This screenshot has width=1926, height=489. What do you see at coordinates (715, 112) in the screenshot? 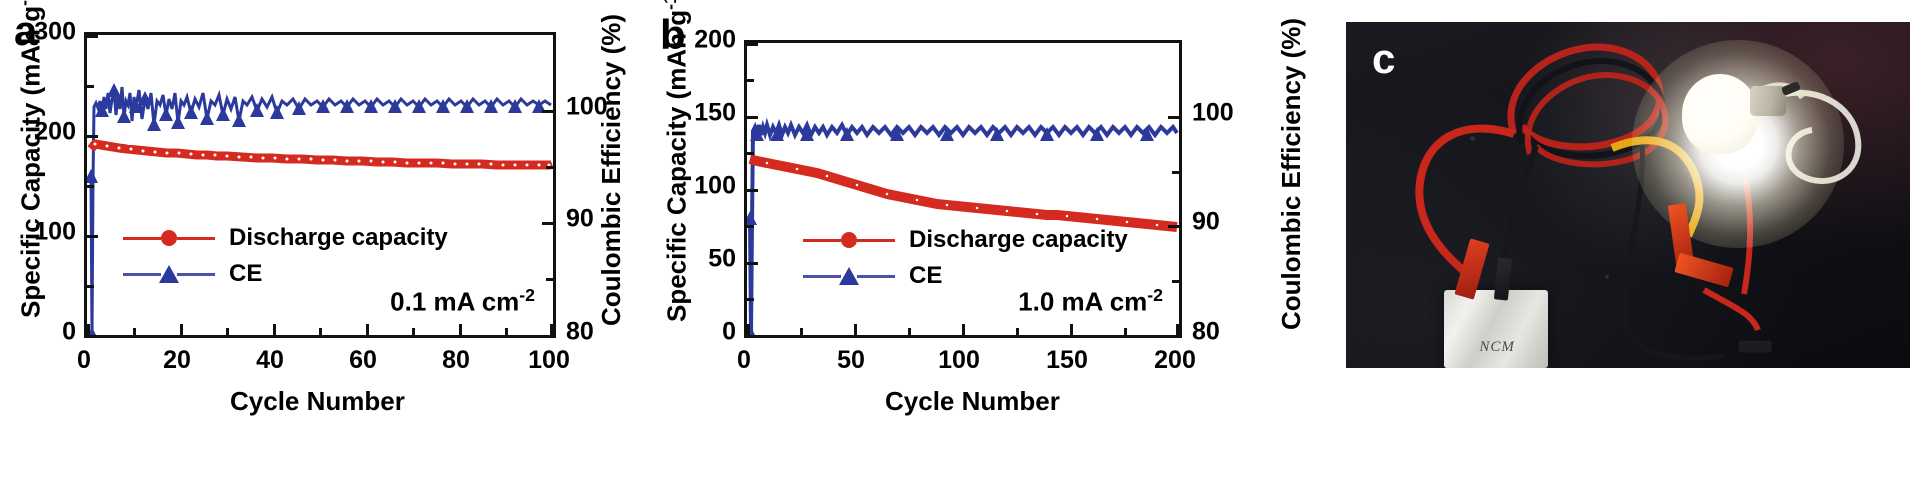
I see `panel-b-ylabel-150: 150` at bounding box center [715, 112].